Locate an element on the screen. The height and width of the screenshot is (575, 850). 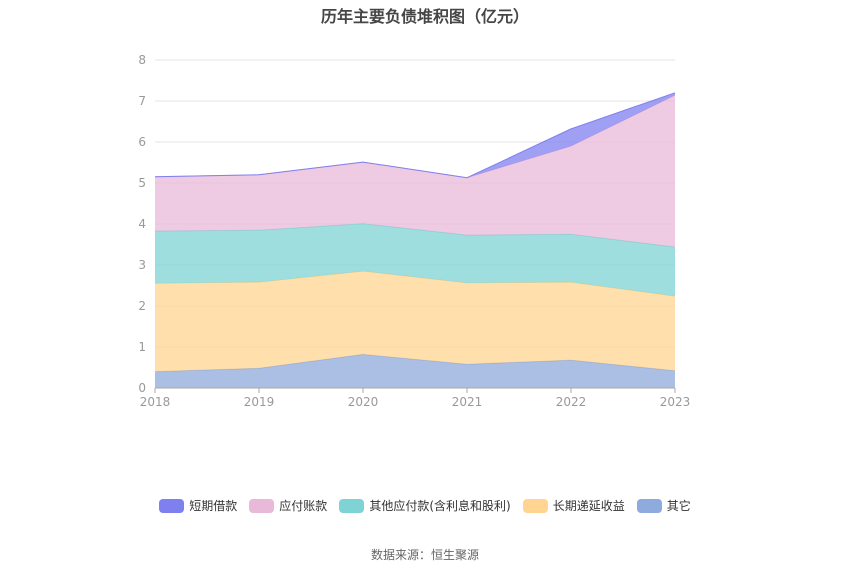
x-tick-label: 2021 is located at coordinates (467, 402).